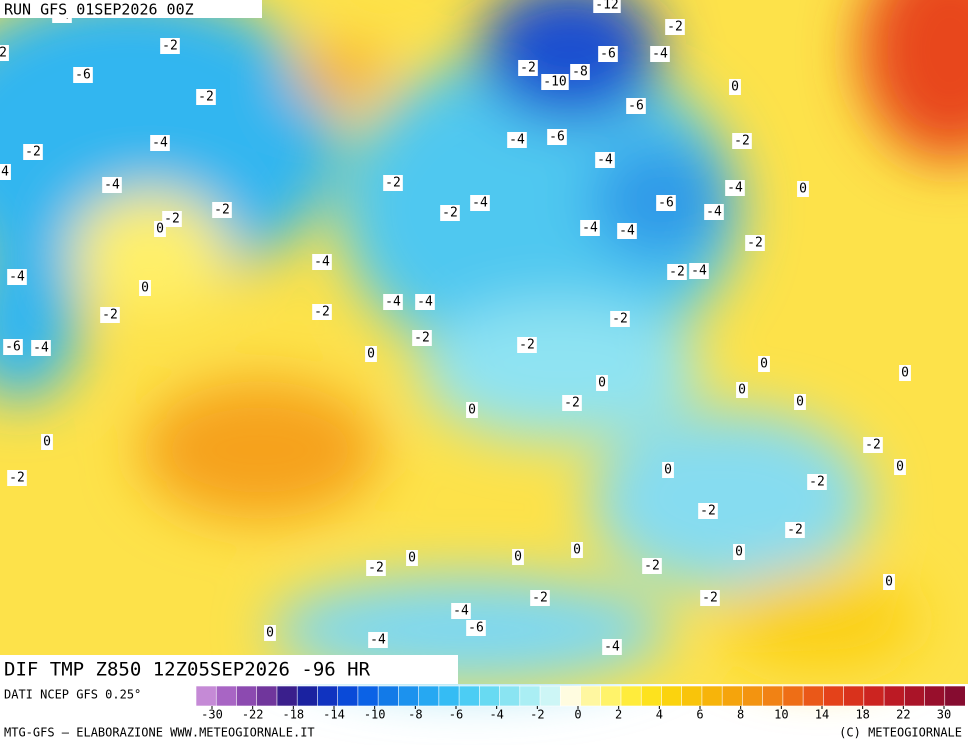  What do you see at coordinates (496, 715) in the screenshot?
I see `legend-tick-label: -4` at bounding box center [496, 715].